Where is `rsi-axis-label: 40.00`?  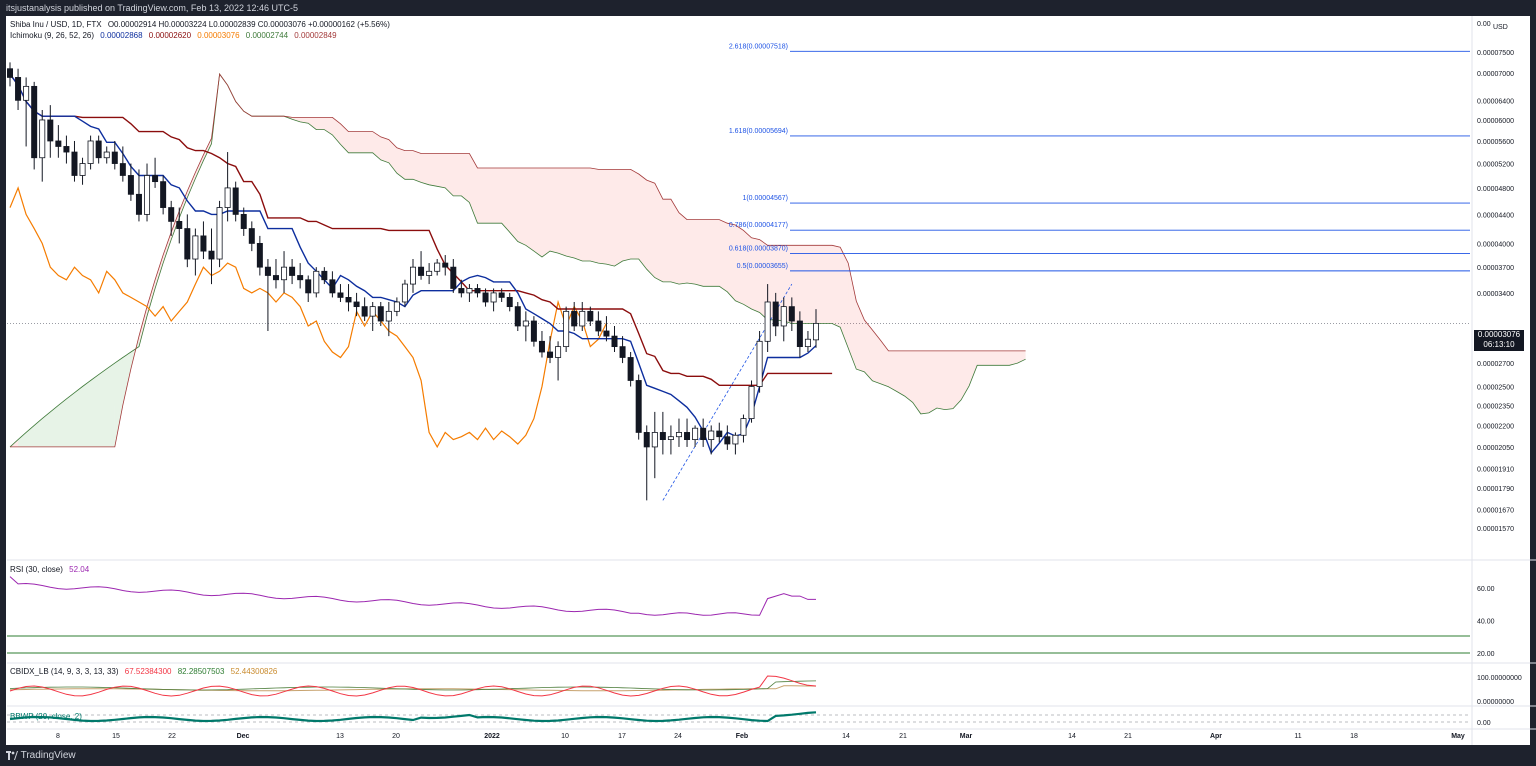
rsi-axis-label: 40.00 is located at coordinates (1486, 622).